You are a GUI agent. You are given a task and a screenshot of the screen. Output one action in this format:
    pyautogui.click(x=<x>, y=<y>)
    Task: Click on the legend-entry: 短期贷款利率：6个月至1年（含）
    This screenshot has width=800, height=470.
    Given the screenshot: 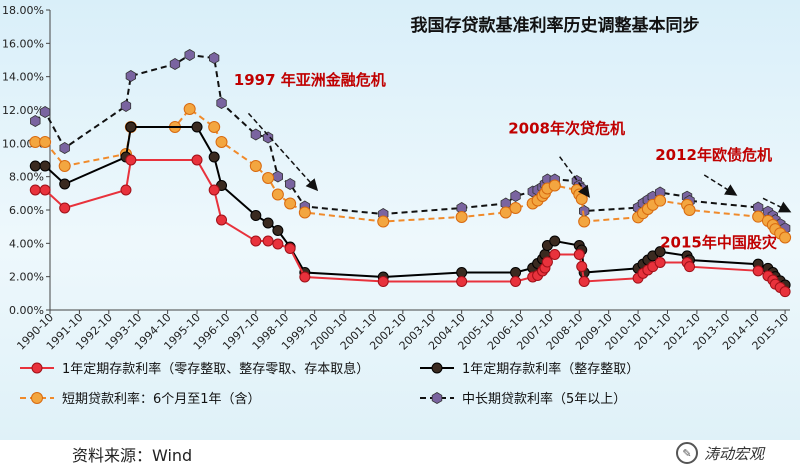 What is the action you would take?
    pyautogui.click(x=140, y=399)
    